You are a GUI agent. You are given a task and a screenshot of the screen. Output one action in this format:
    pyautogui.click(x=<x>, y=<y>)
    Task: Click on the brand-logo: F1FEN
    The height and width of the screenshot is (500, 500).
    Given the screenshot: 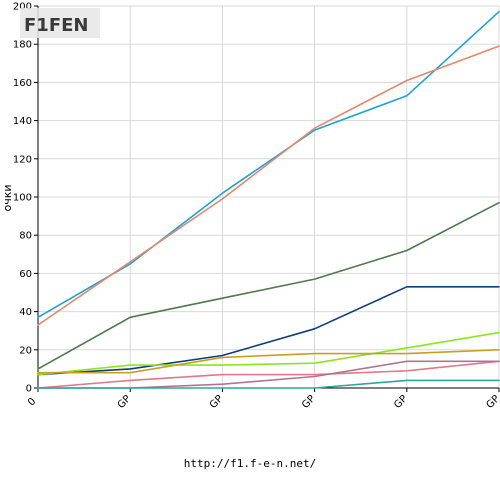 What is the action you would take?
    pyautogui.click(x=60, y=23)
    